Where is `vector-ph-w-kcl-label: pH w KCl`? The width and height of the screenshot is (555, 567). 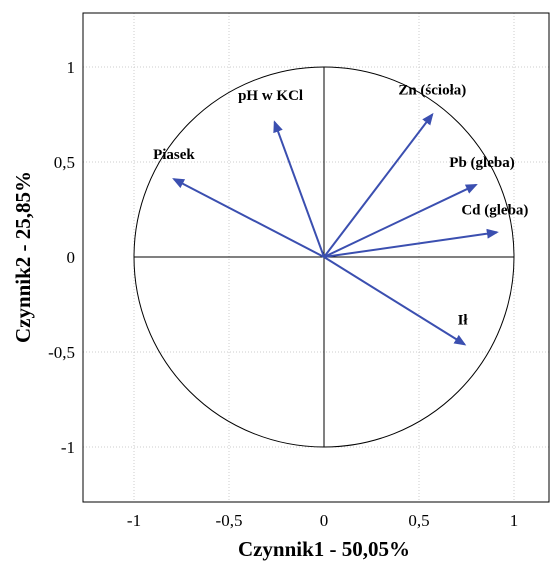 vector-ph-w-kcl-label: pH w KCl is located at coordinates (270, 96).